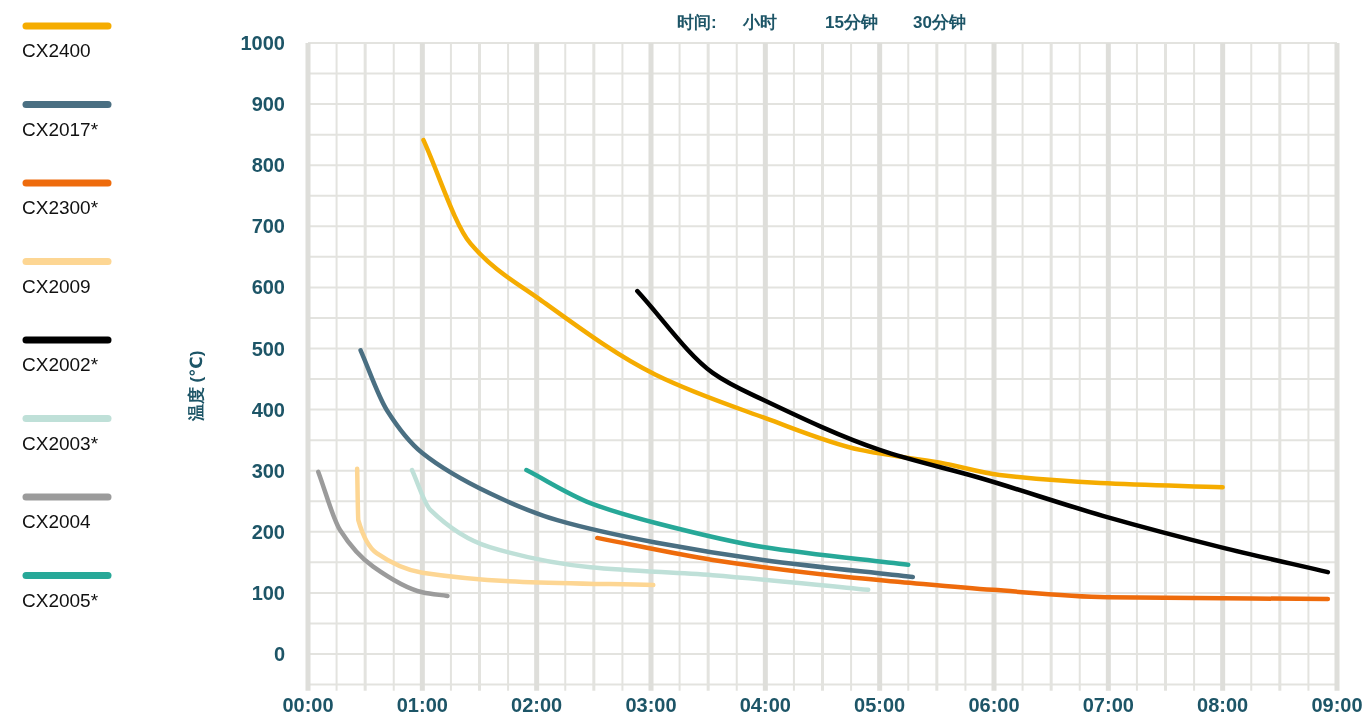 This screenshot has height=722, width=1371. Describe the element at coordinates (56, 286) in the screenshot. I see `legend-label: CX2009` at that location.